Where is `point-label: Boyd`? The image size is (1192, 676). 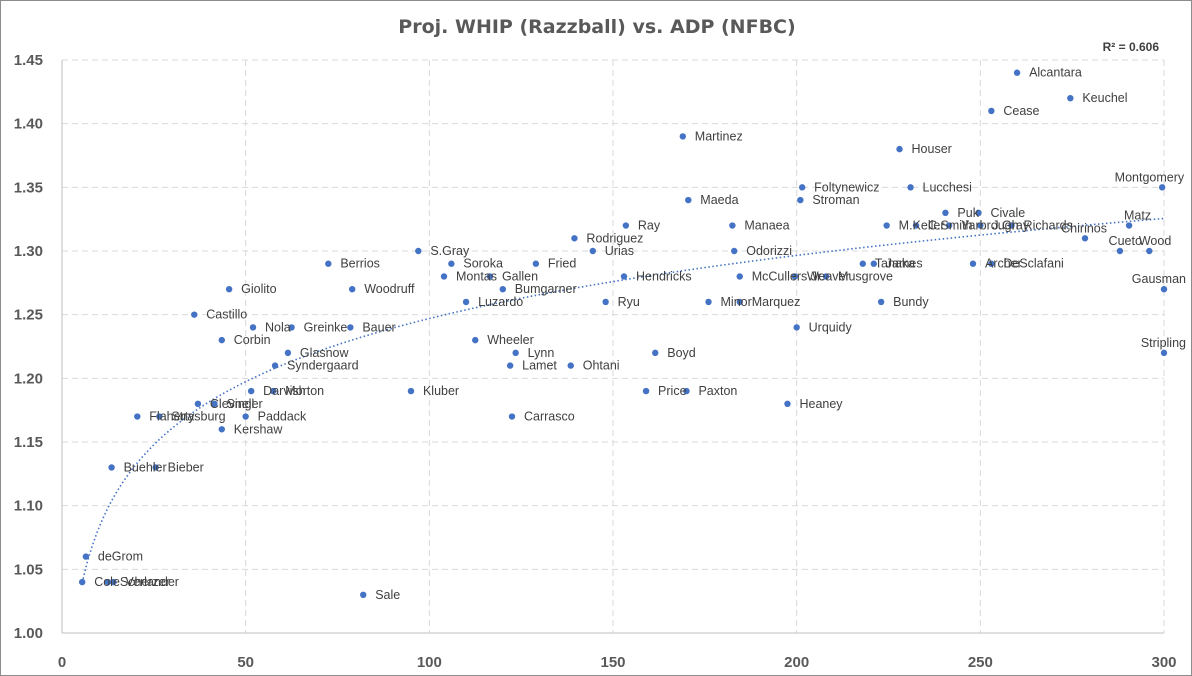 point-label: Boyd is located at coordinates (681, 353).